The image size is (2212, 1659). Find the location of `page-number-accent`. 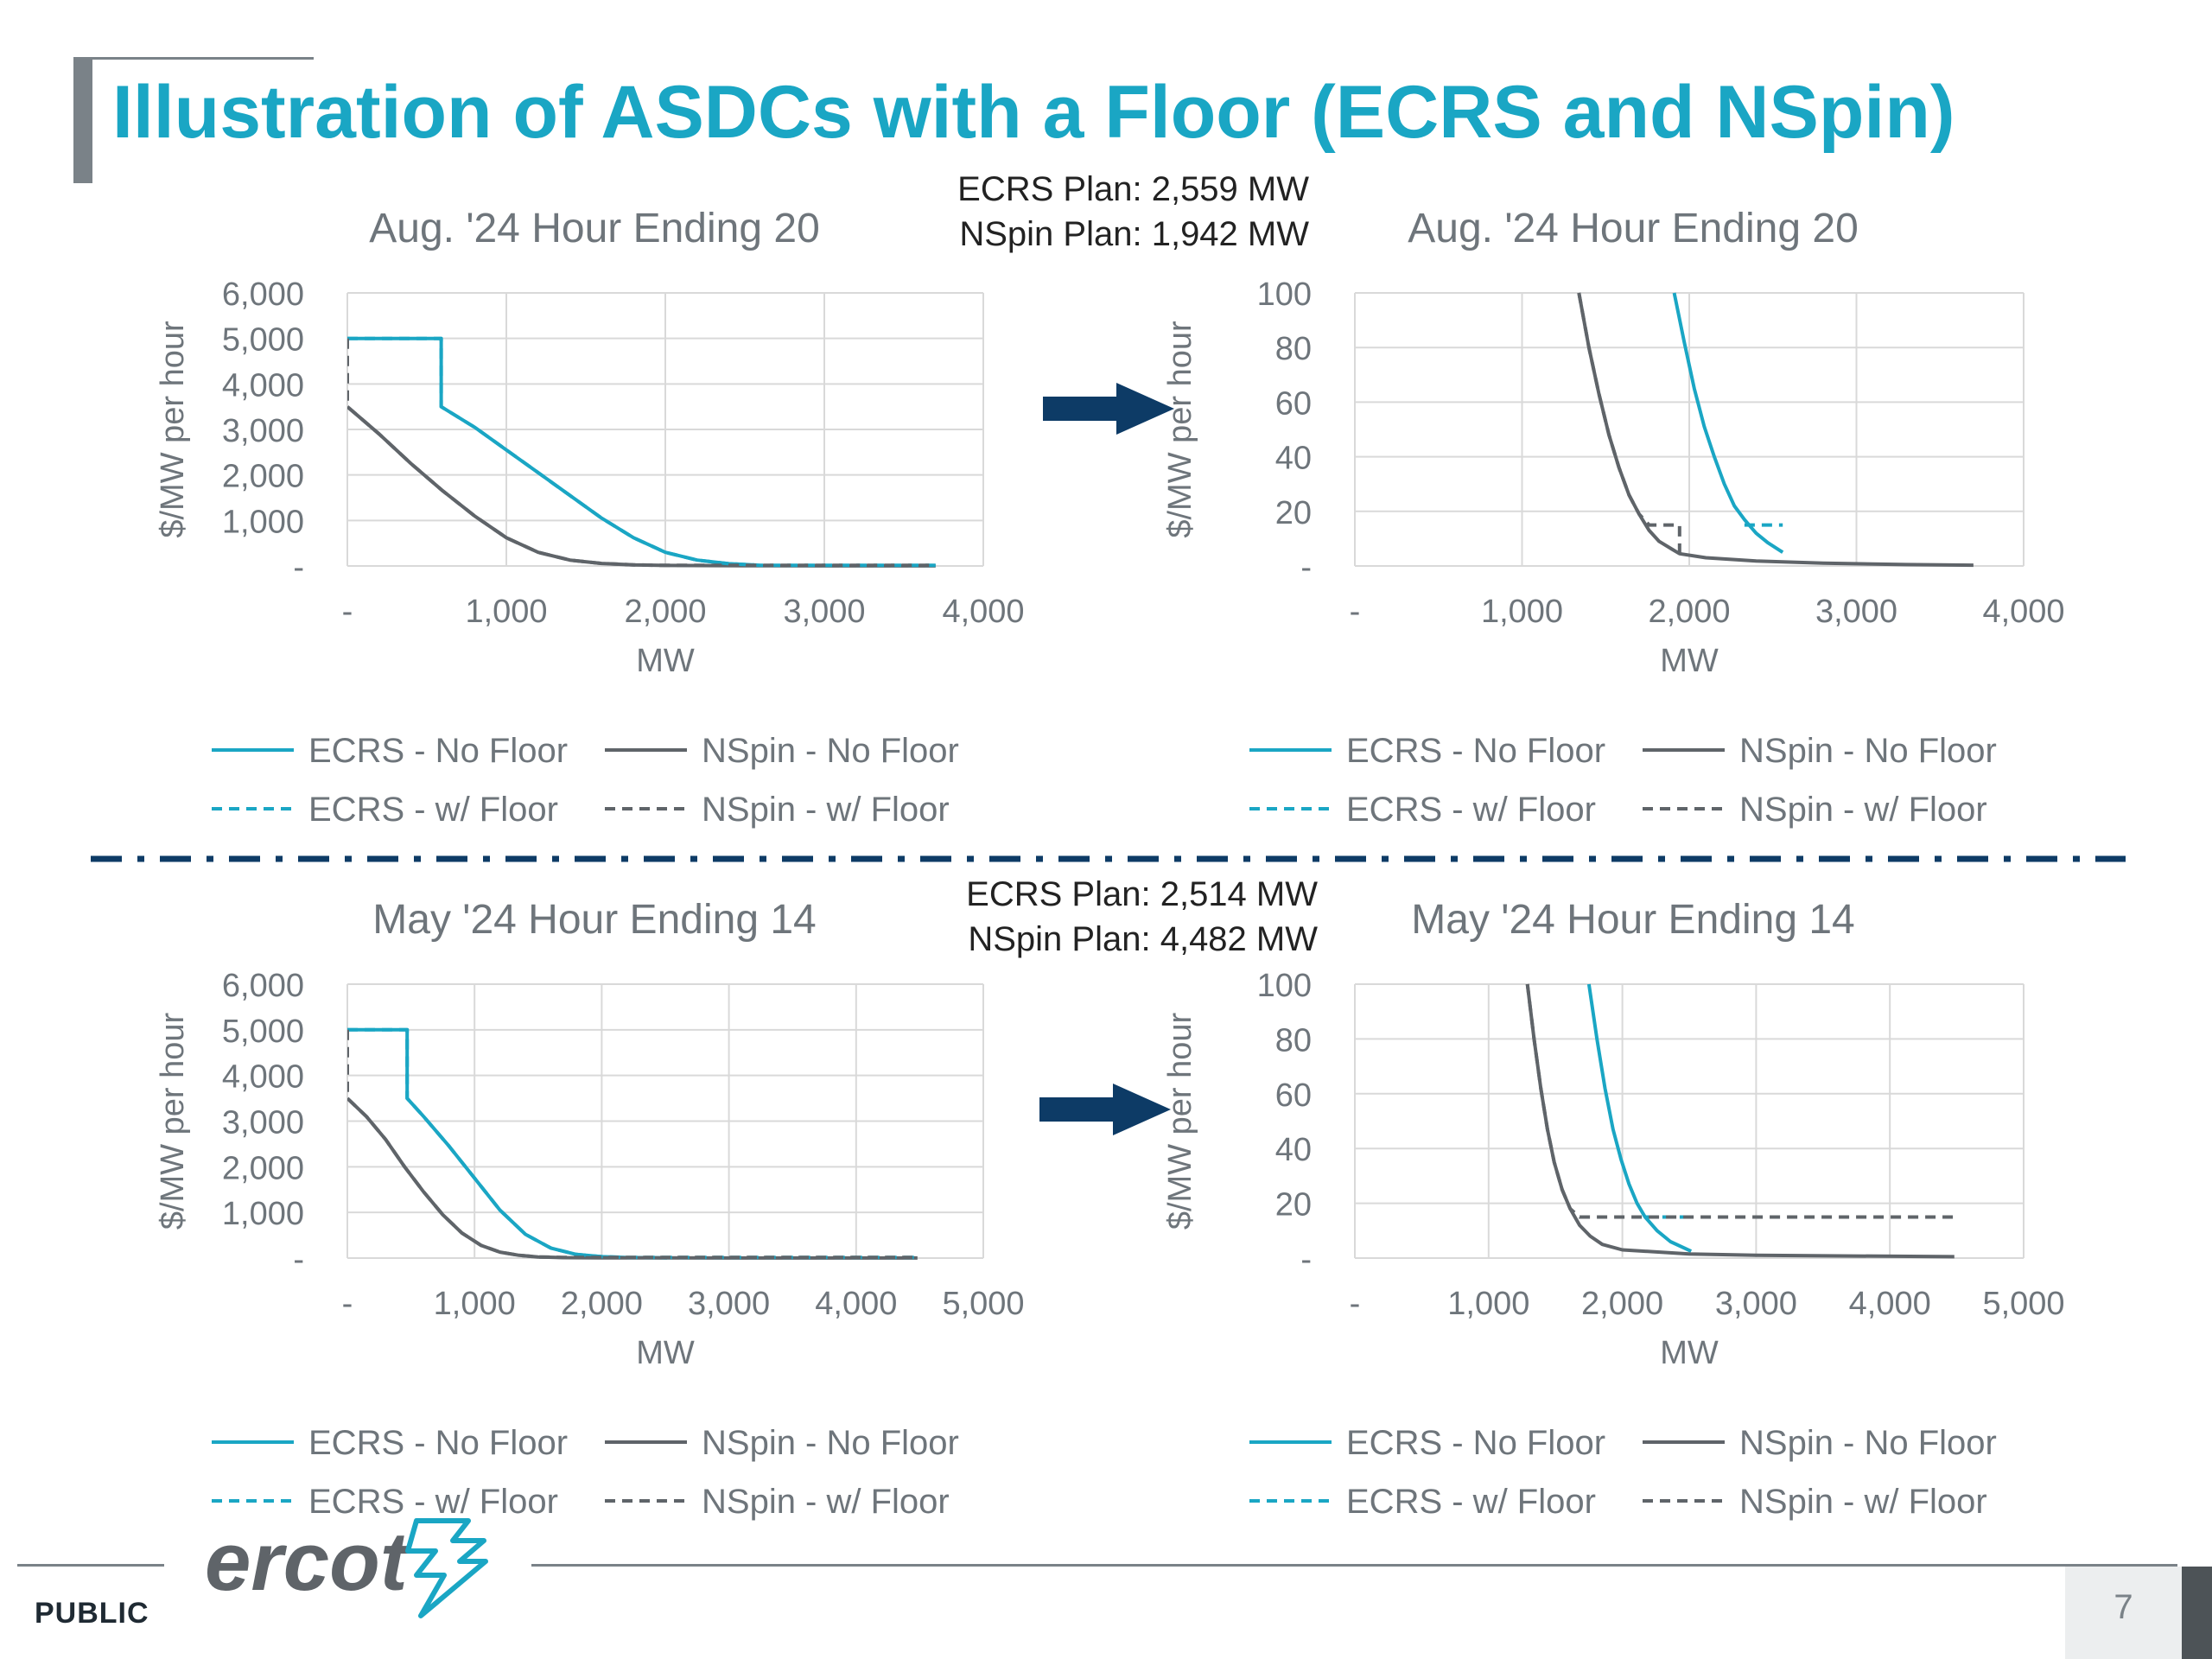

page-number-accent is located at coordinates (2197, 1613).